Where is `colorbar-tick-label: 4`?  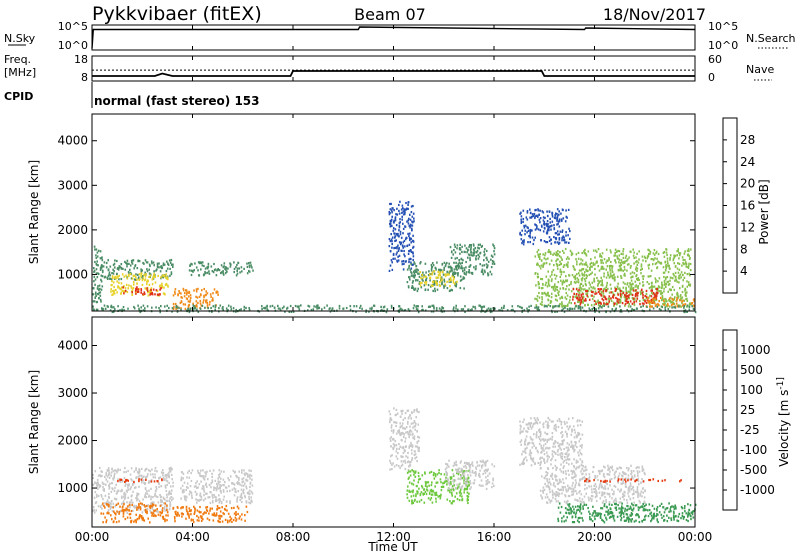
colorbar-tick-label: 4 is located at coordinates (744, 271).